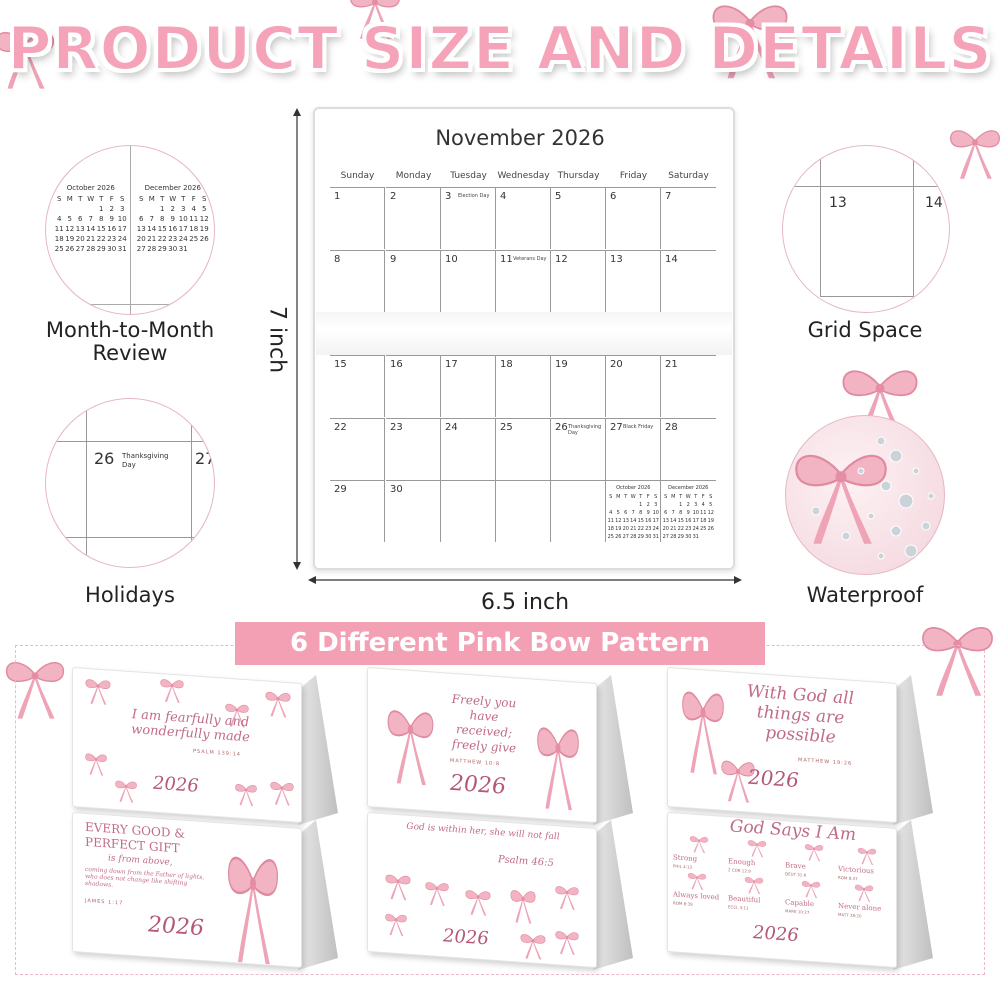 The height and width of the screenshot is (985, 1000). What do you see at coordinates (474, 196) in the screenshot?
I see `holiday-label: Election Day` at bounding box center [474, 196].